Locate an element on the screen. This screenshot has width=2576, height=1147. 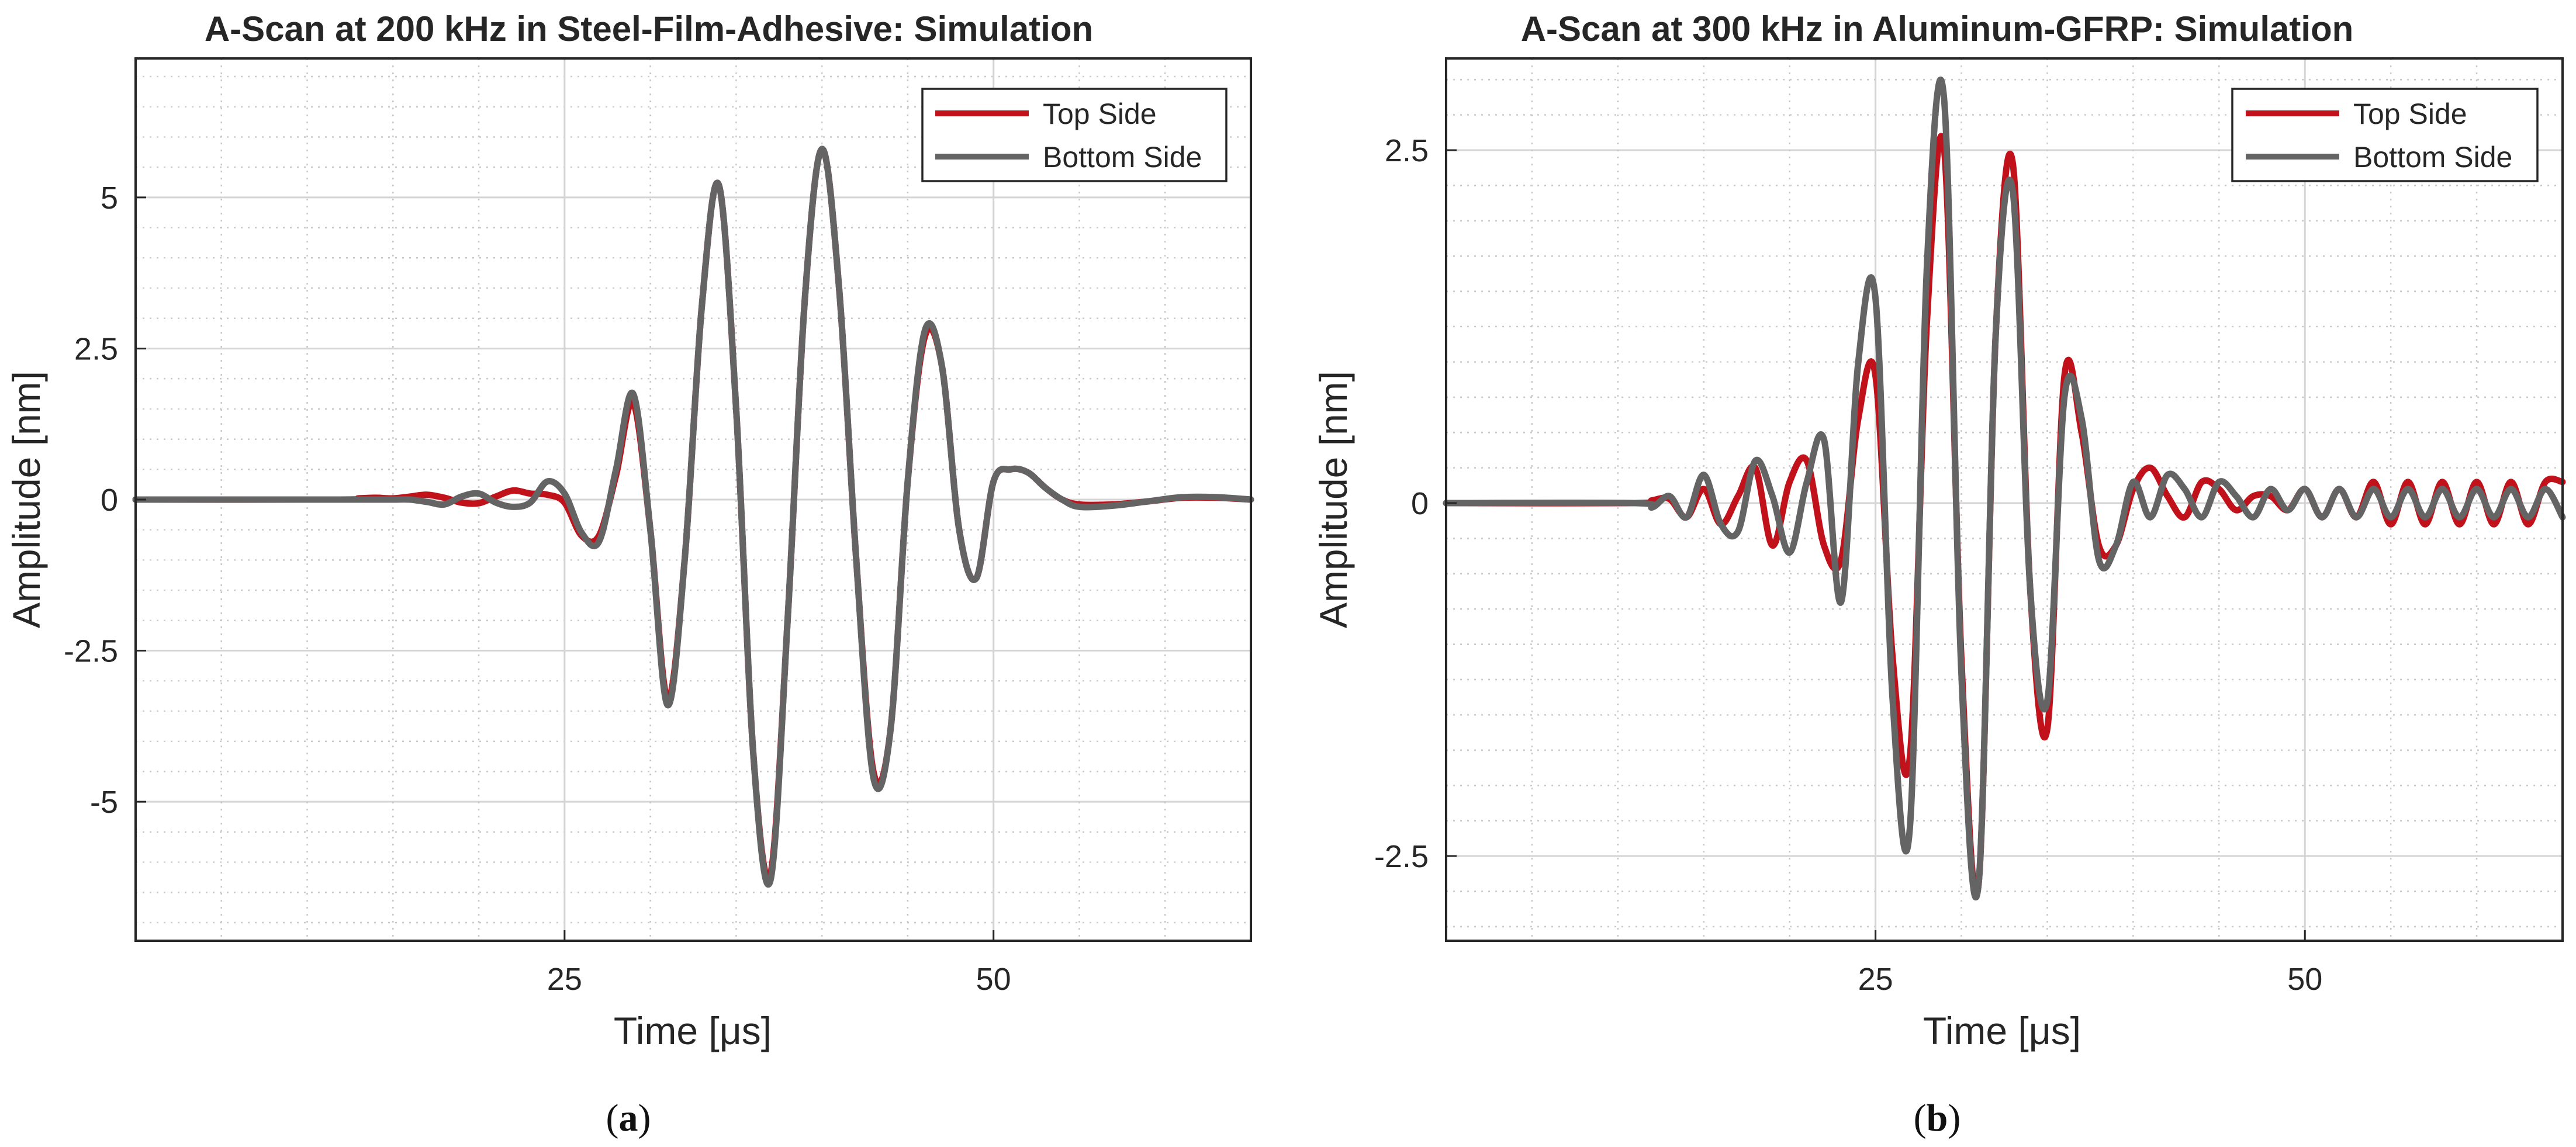
y-ticks: 2.5 0 -2.5 is located at coordinates (1415, 503).